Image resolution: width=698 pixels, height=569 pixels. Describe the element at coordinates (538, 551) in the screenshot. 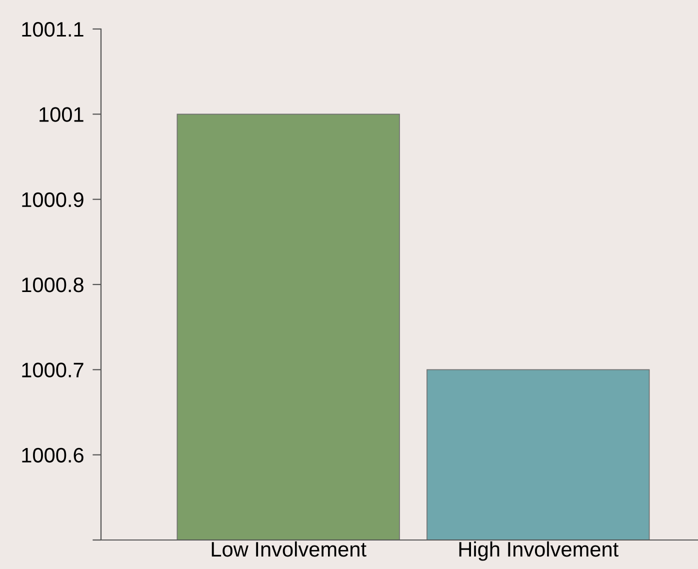

I see `x-tick-label: High Involvement` at that location.